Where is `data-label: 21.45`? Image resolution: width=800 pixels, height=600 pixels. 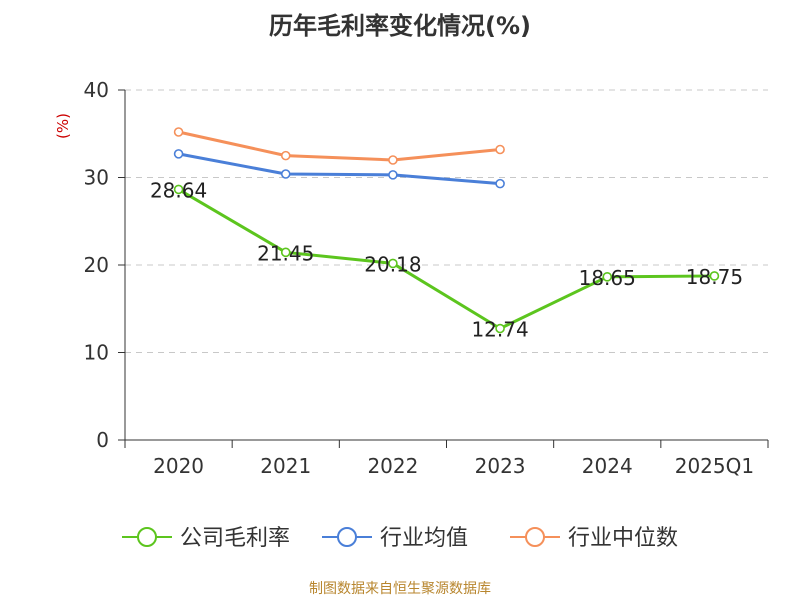
data-label: 21.45 is located at coordinates (285, 253).